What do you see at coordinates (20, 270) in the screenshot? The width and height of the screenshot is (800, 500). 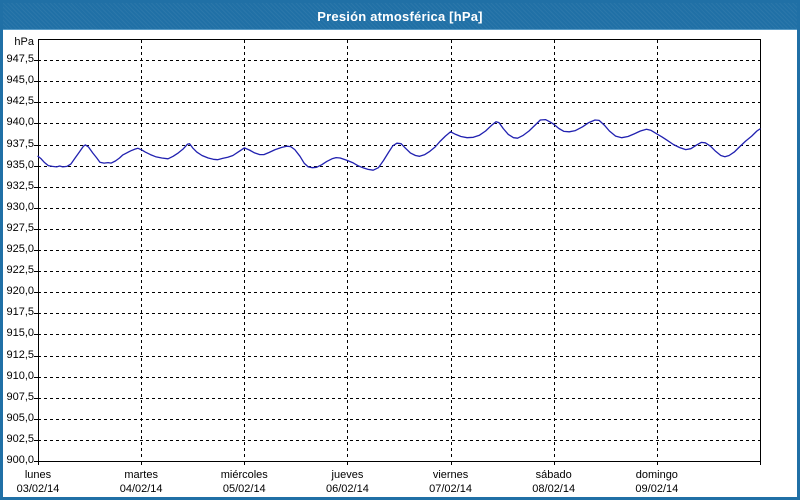 I see `y-axis-tick-label: 922,5` at bounding box center [20, 270].